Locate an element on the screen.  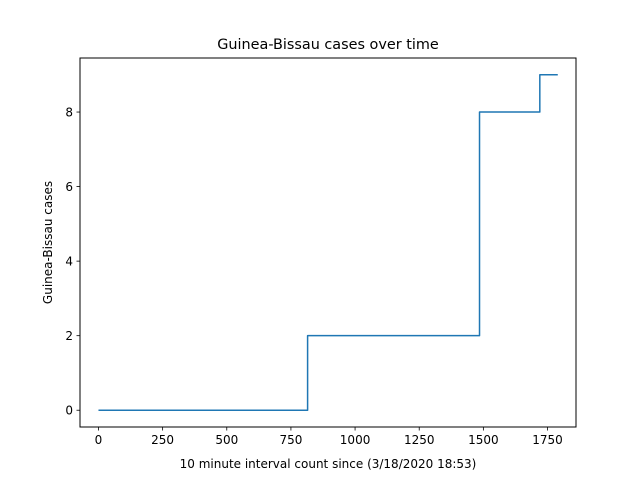
y-axis-label: Guinea-Bissau cases is located at coordinates (48, 242).